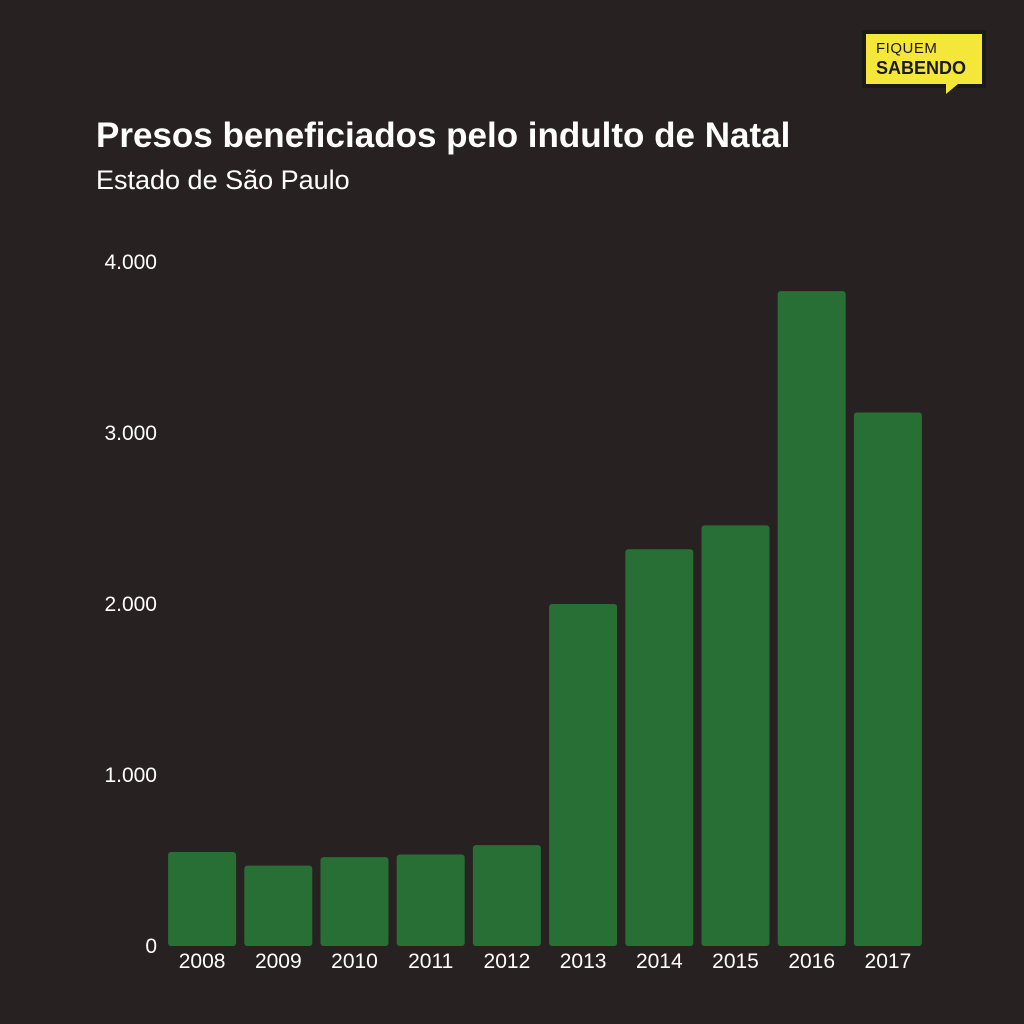  What do you see at coordinates (151, 946) in the screenshot?
I see `y-tick-label: 0` at bounding box center [151, 946].